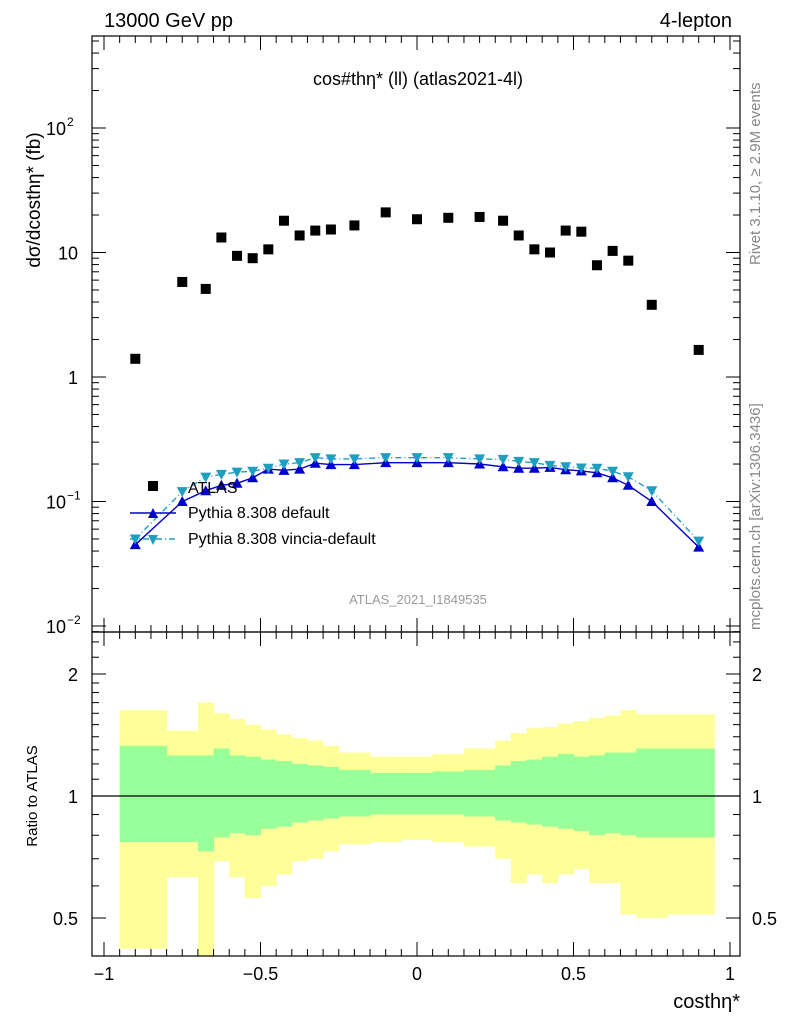 This screenshot has height=1024, width=786. What do you see at coordinates (755, 516) in the screenshot?
I see `mcplots-label: mcplots.cern.ch [arXiv:1306.3436]` at bounding box center [755, 516].